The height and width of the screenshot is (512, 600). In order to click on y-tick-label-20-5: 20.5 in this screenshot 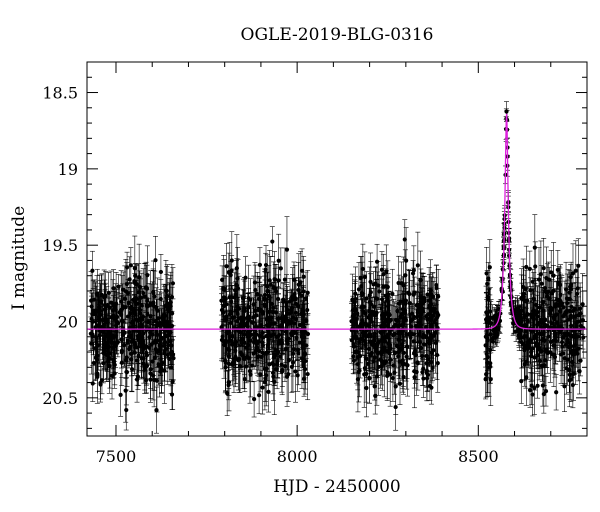, I will do `click(60, 398)`.